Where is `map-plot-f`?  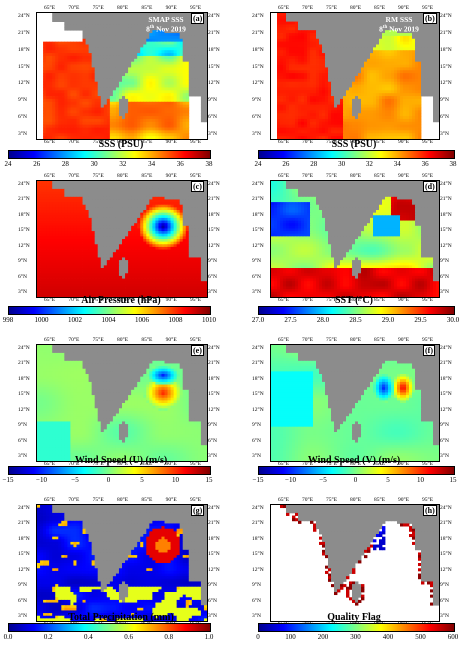
map-plot-f is located at coordinates (355, 403).